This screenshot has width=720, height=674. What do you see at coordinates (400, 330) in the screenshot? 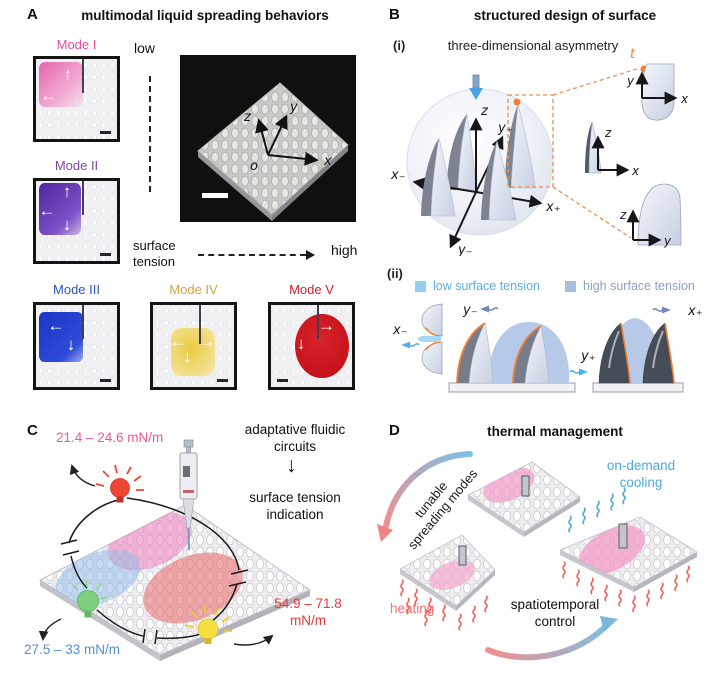
I see `dir-x-minus-label: x₋` at bounding box center [400, 330].